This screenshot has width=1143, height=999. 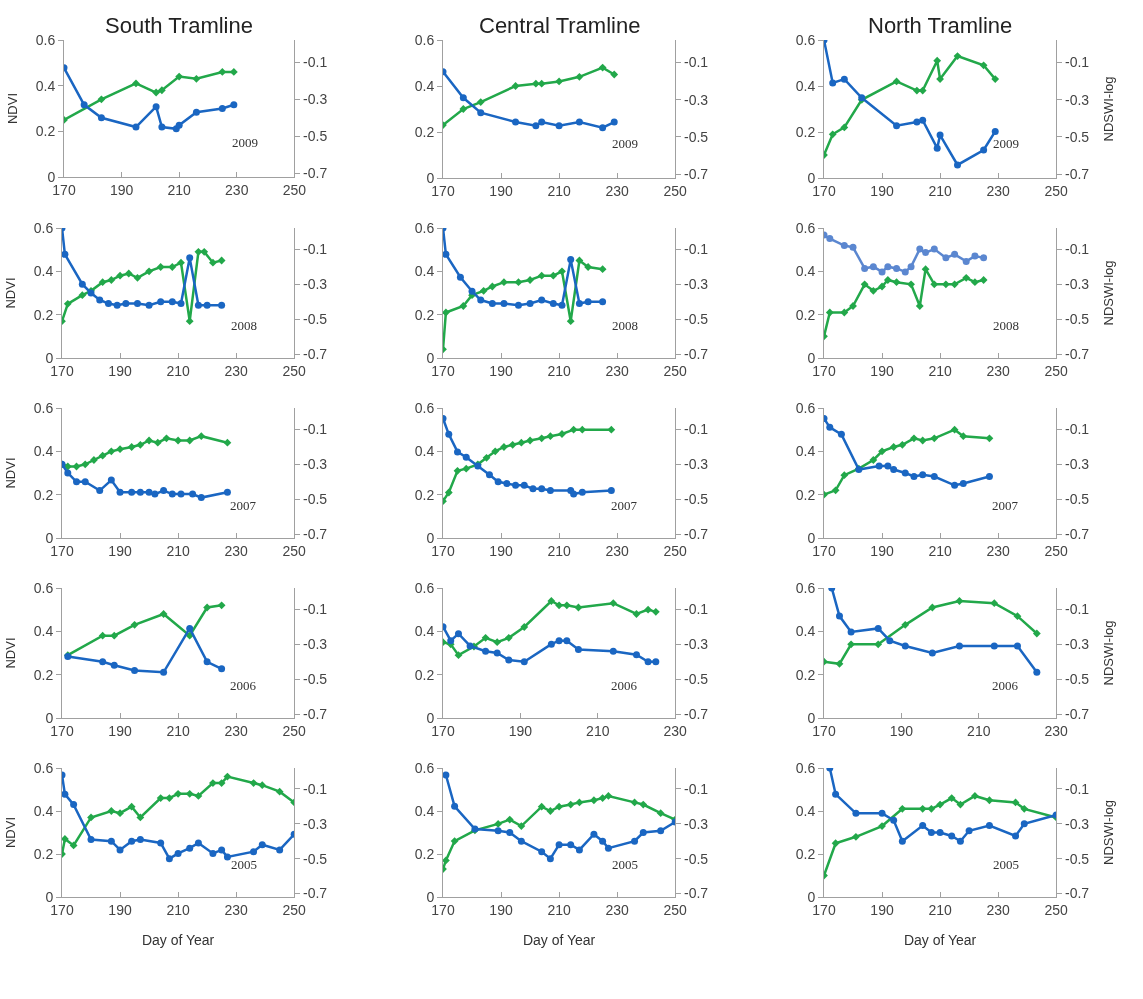 I want to click on x-axis-title: Day of Year, so click(x=178, y=940).